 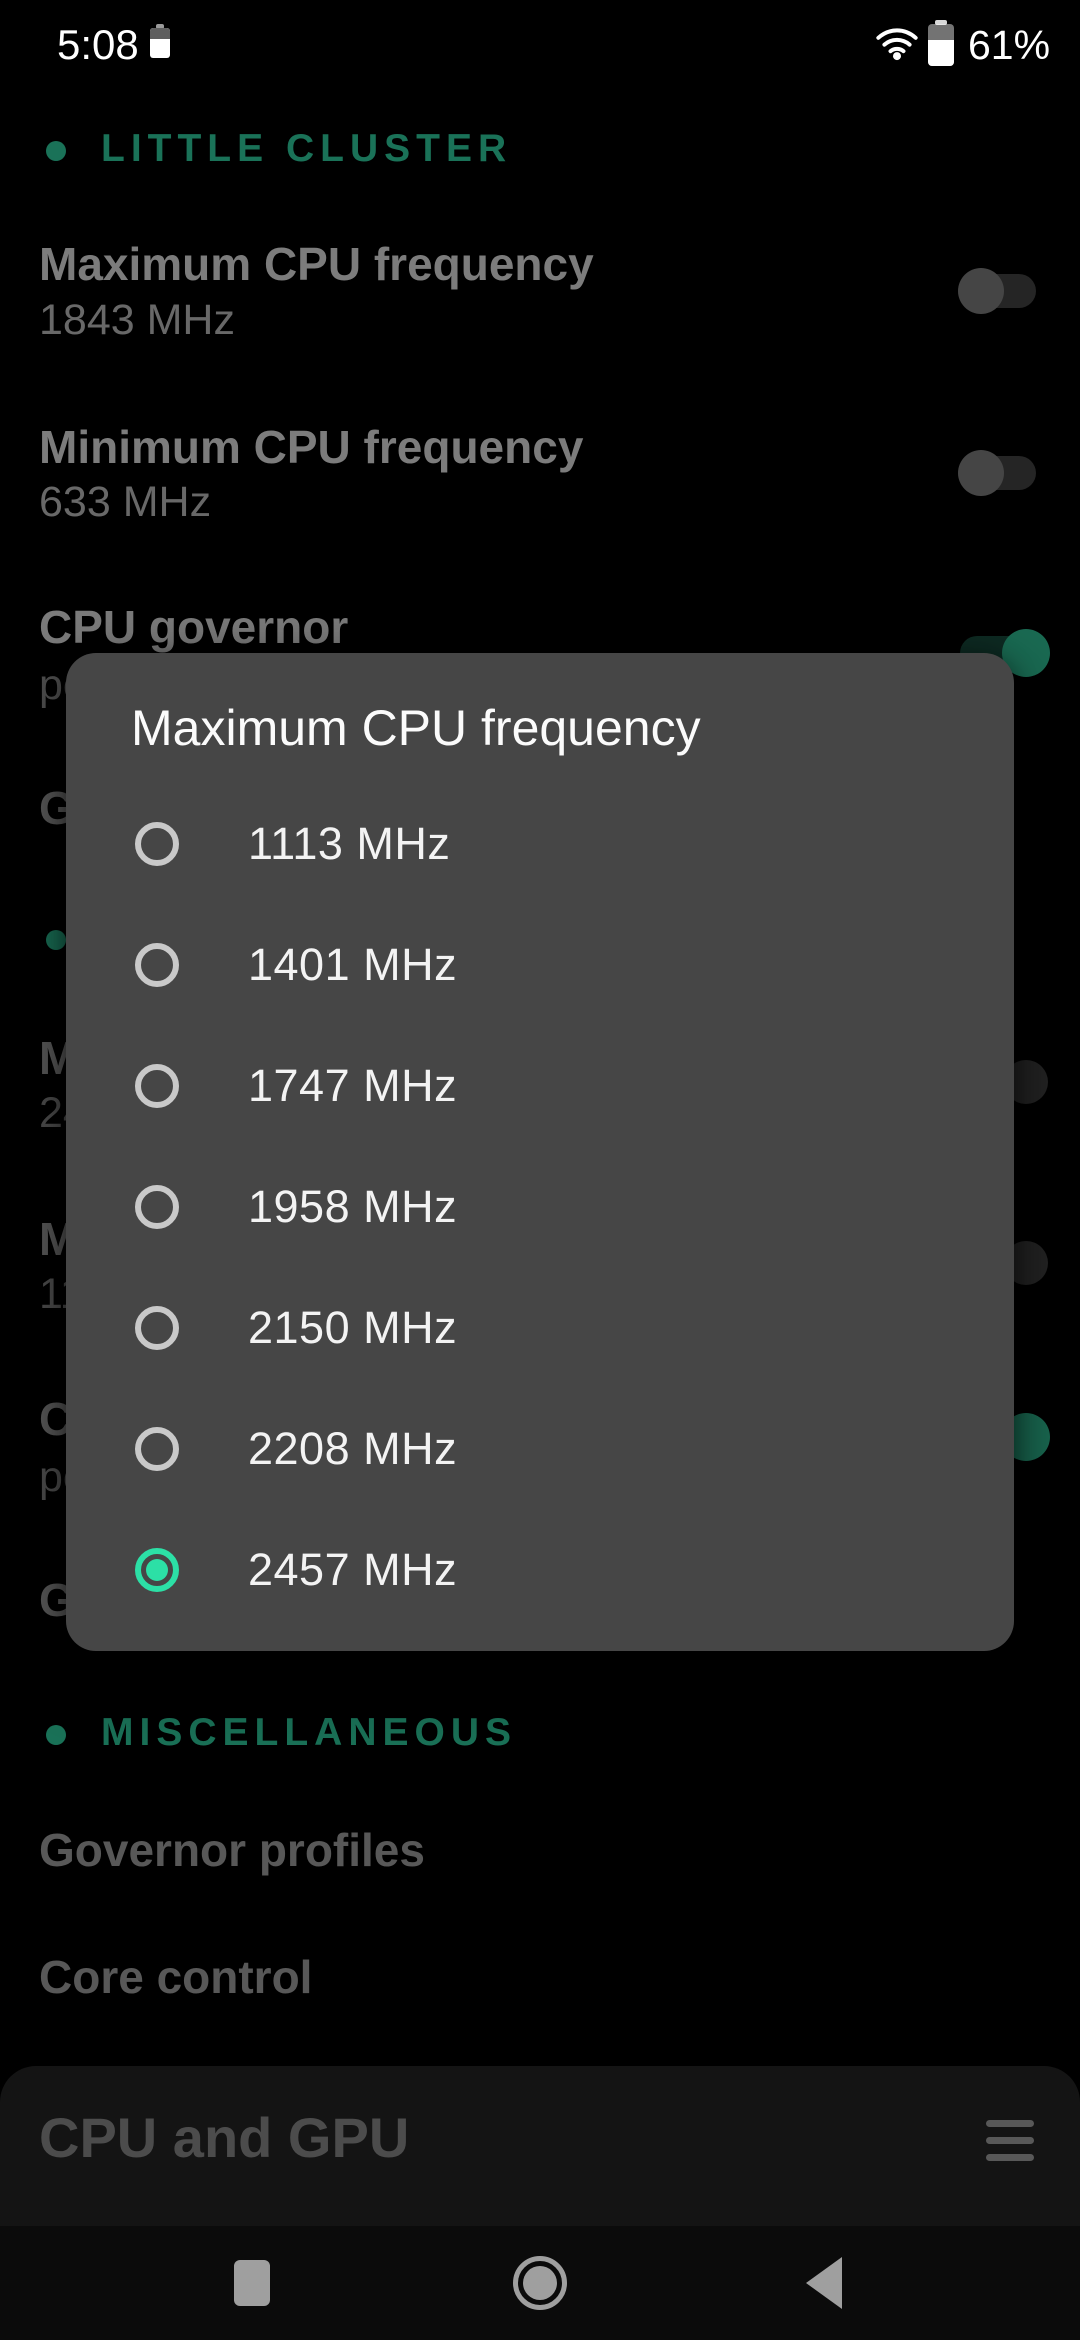 What do you see at coordinates (194, 627) in the screenshot?
I see `row-cpu-governor: CPU governor` at bounding box center [194, 627].